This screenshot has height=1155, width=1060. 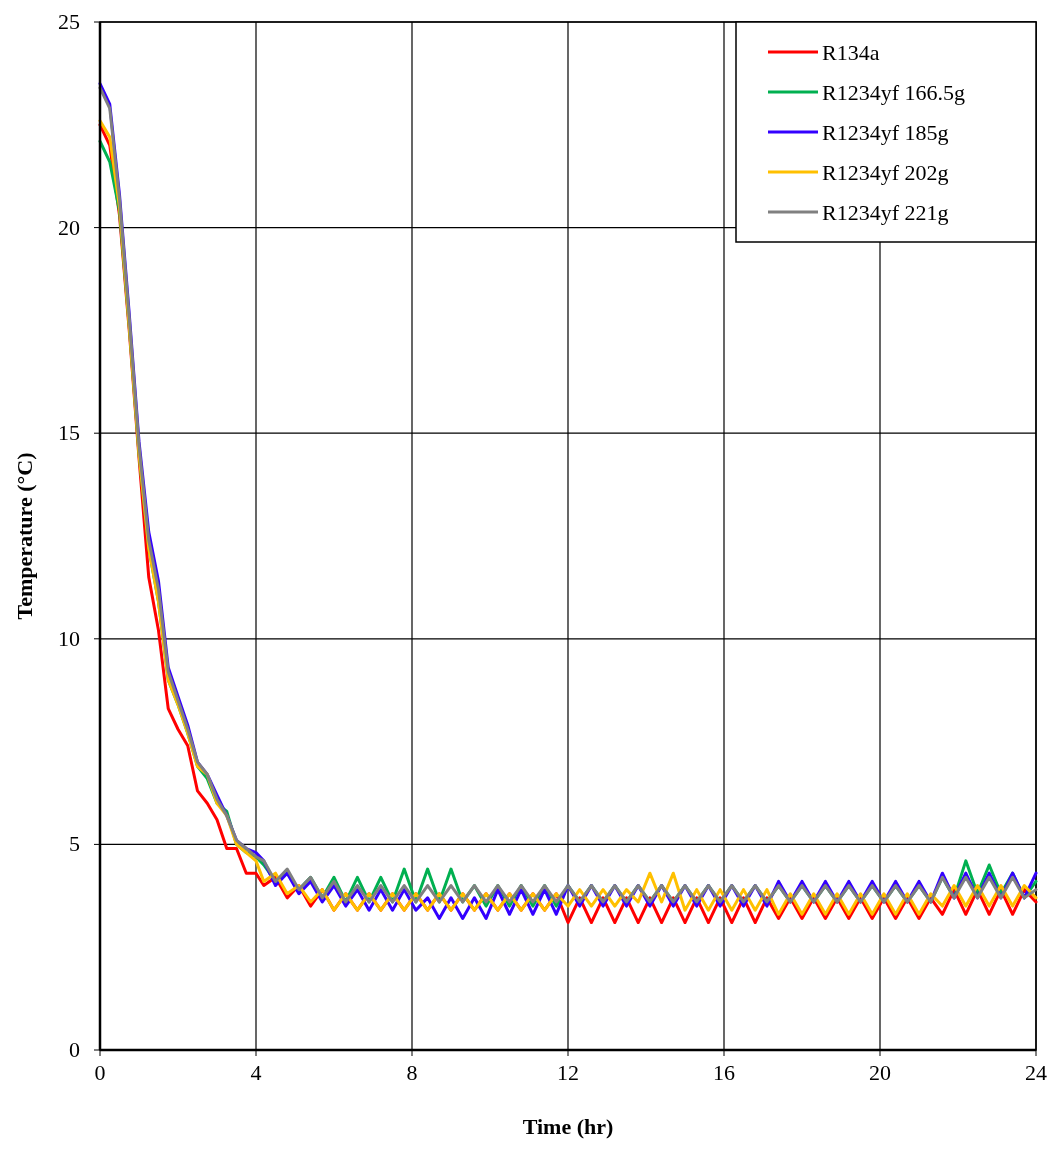 I want to click on y-tick-label: 25, so click(x=69, y=21).